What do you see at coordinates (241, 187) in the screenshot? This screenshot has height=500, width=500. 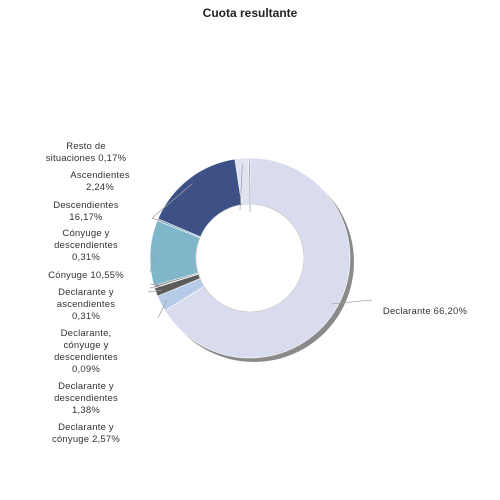 I see `leader-ascendientes` at bounding box center [241, 187].